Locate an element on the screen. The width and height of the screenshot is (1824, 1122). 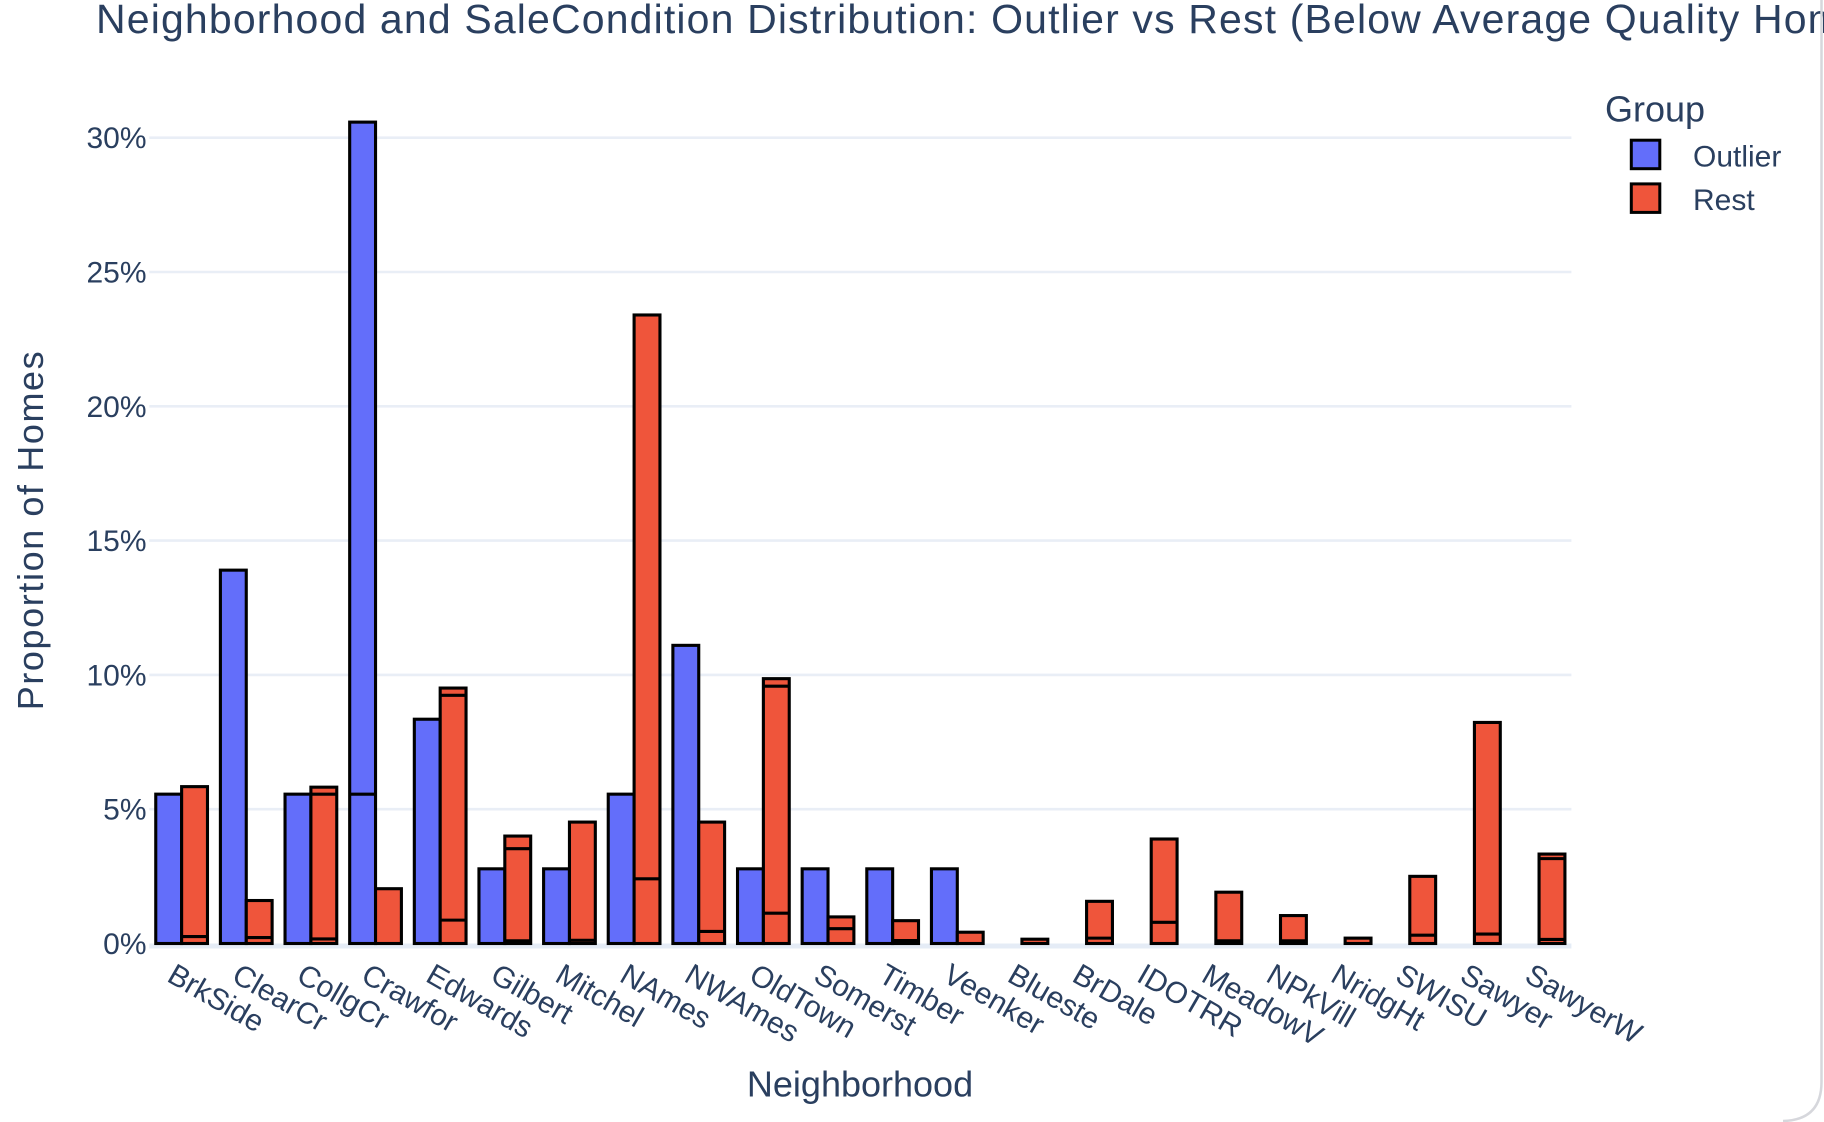
svg-text: Outlier is located at coordinates (1737, 157).